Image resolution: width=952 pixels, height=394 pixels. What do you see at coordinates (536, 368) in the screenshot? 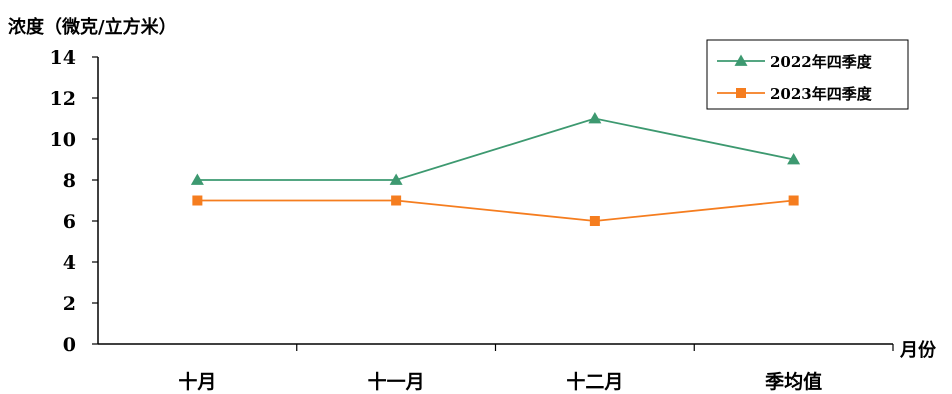
I see `x-ticks: 十月 十一月 十二月 季均值` at bounding box center [536, 368].